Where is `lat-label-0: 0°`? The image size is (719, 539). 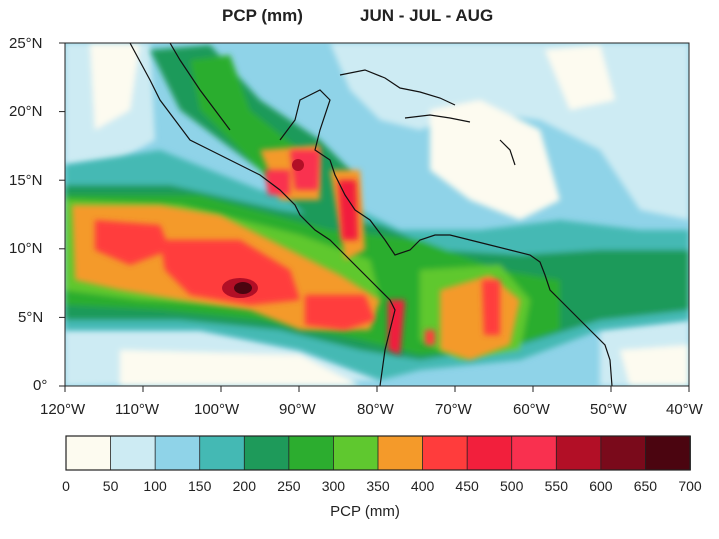 lat-label-0: 0° is located at coordinates (40, 385).